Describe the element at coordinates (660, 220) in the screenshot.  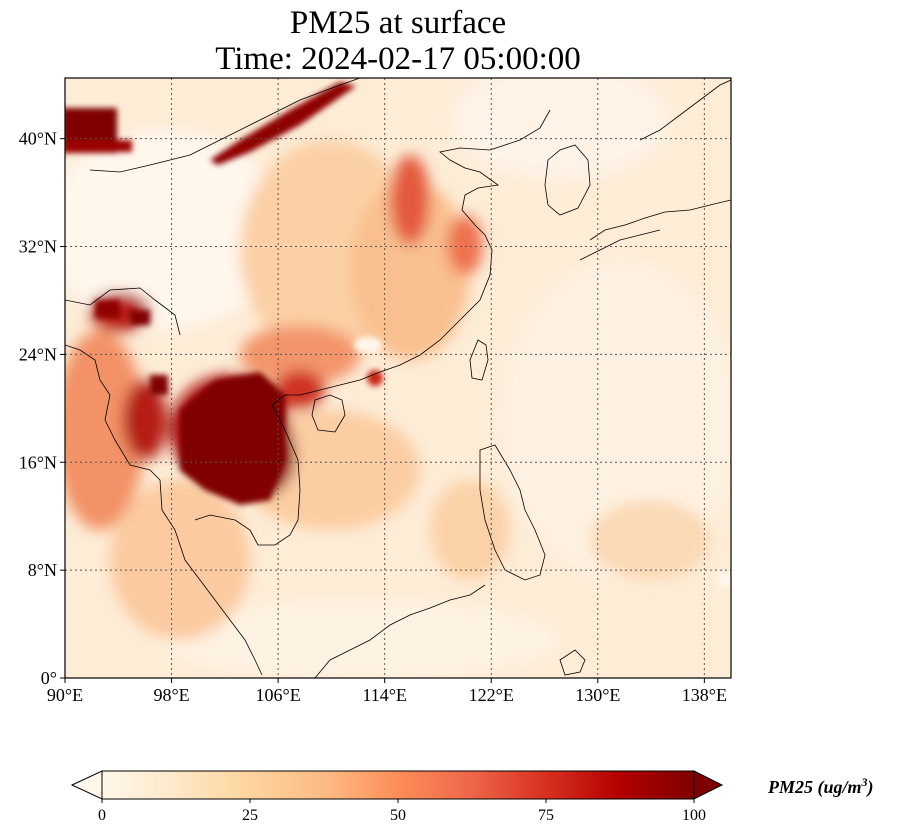
I see `coast-japan-south` at that location.